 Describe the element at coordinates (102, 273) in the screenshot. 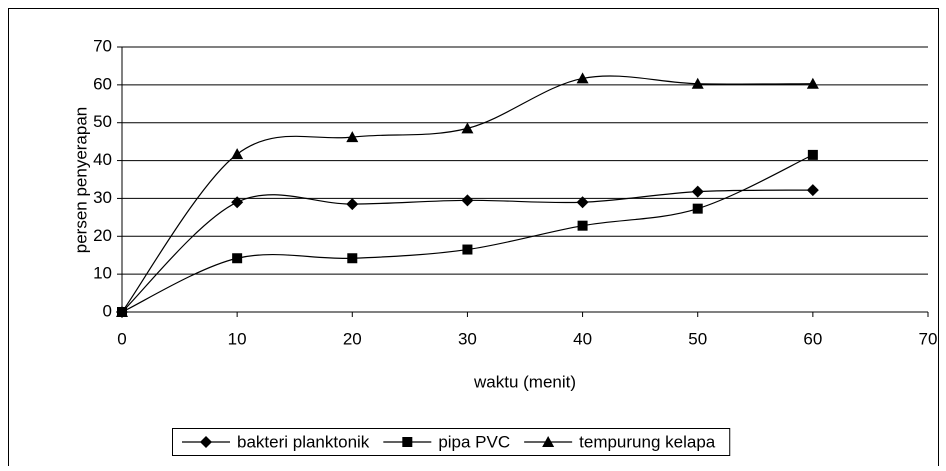

I see `y-tick-label: 10` at that location.